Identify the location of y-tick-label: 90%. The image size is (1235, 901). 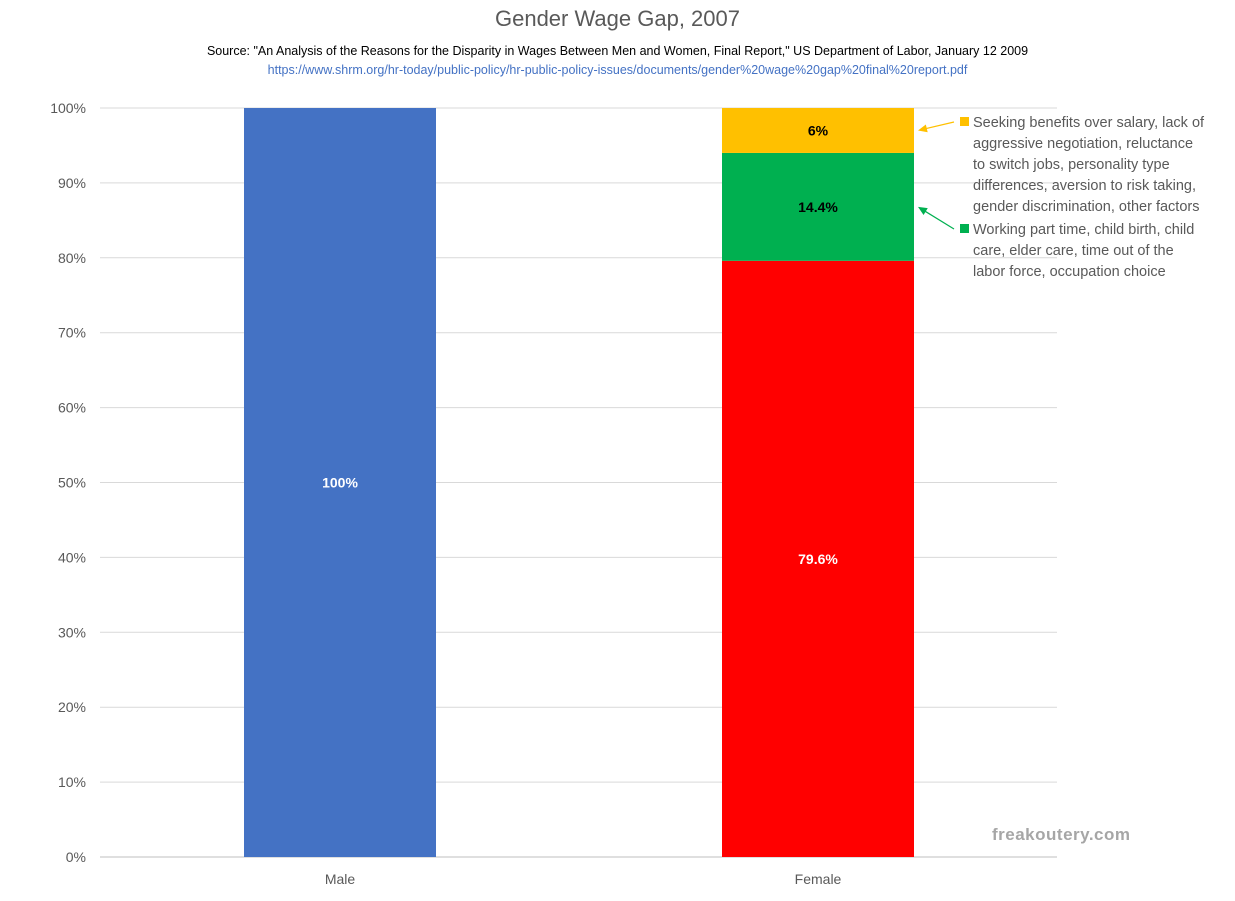
(72, 183).